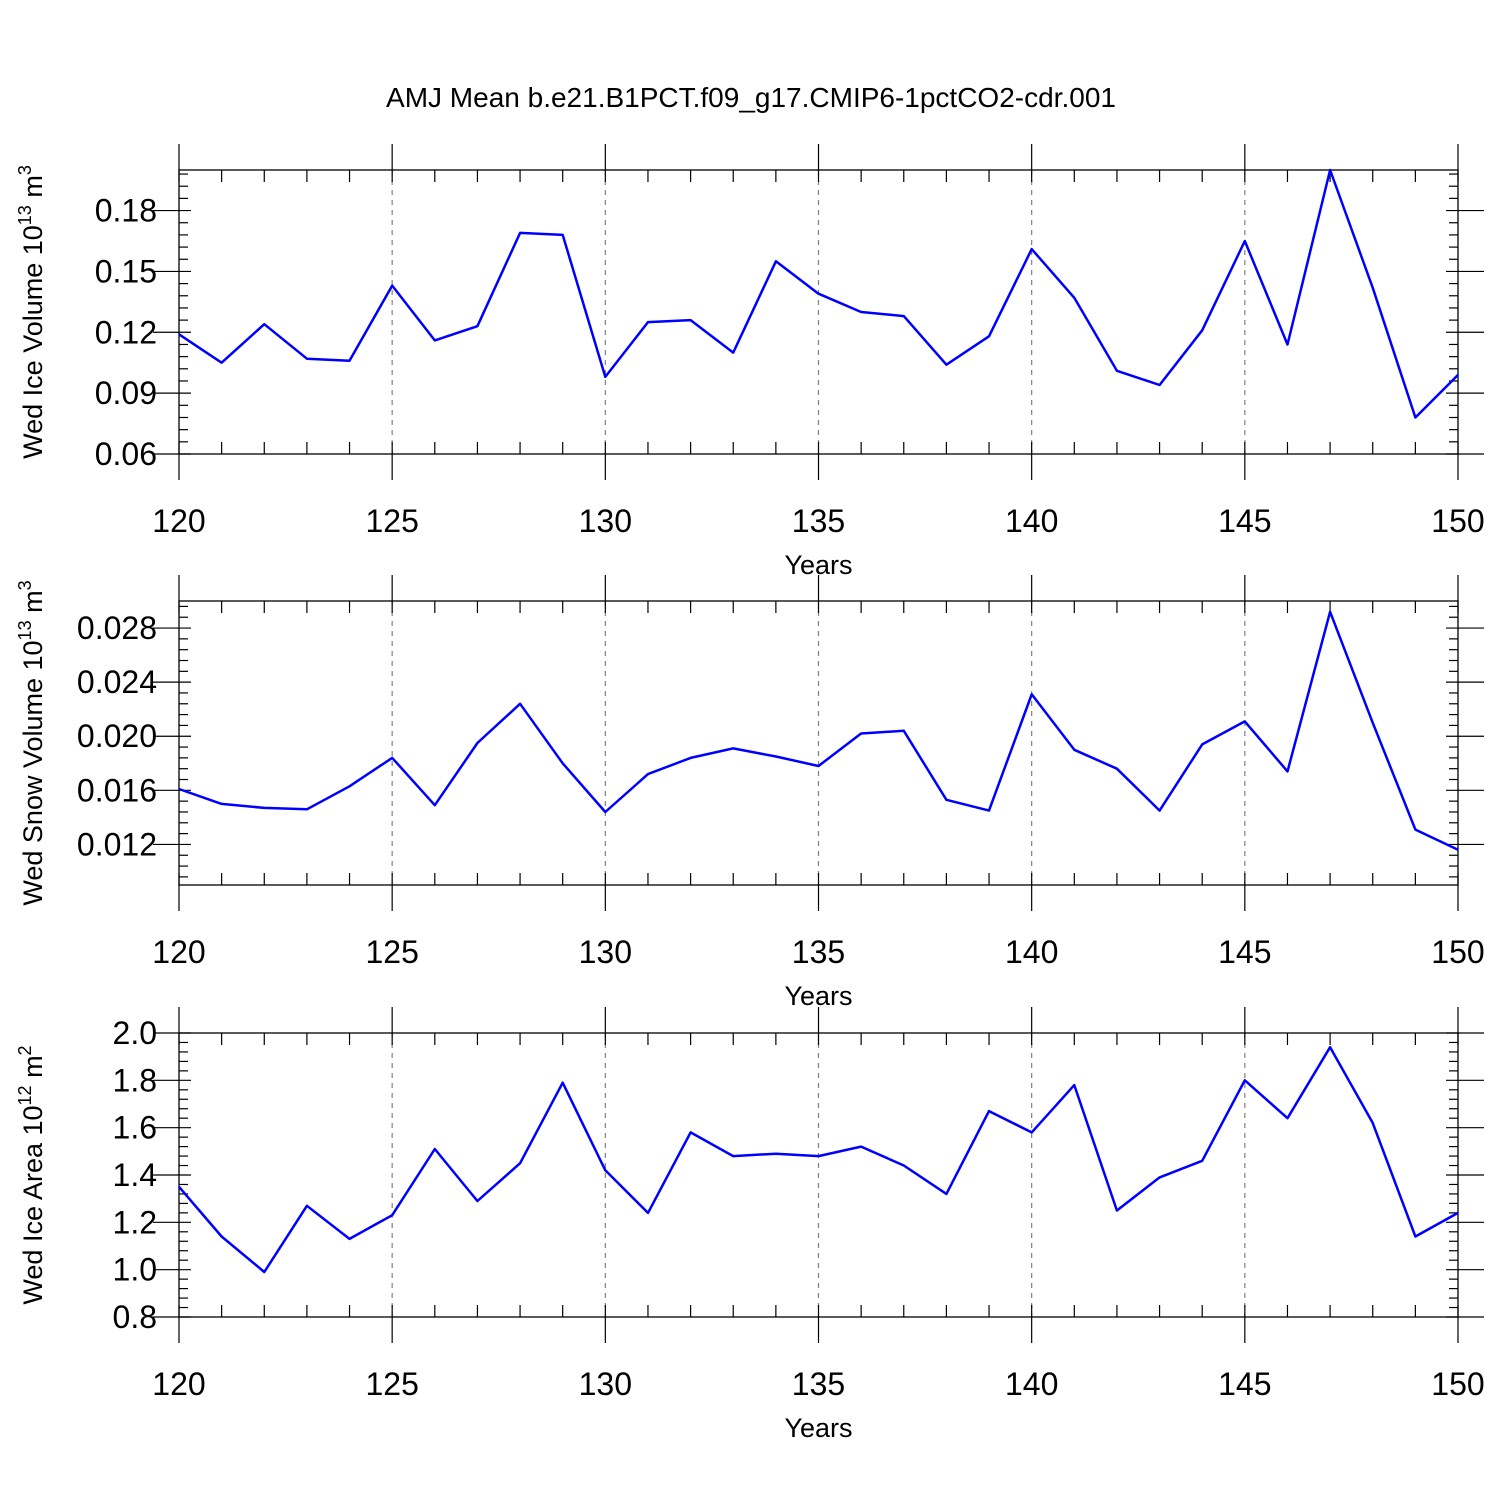 The height and width of the screenshot is (1500, 1500). Describe the element at coordinates (135, 1175) in the screenshot. I see `y-tick-label: 1.4` at that location.